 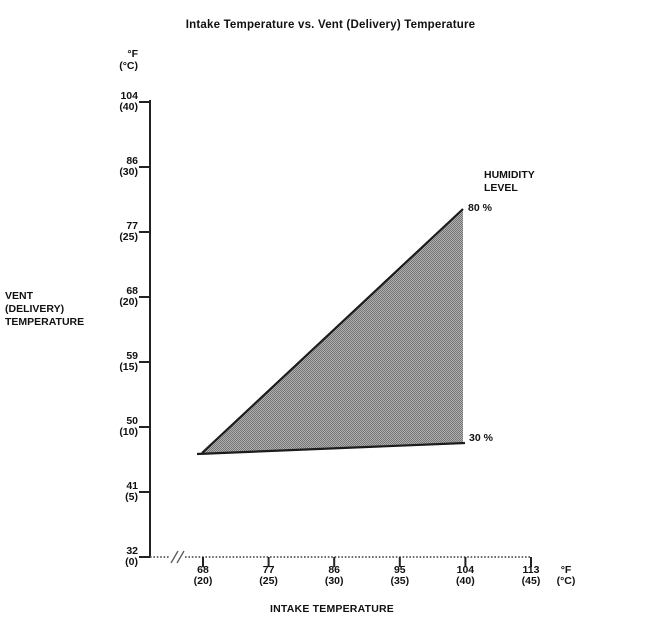 I want to click on x-axis-unit-label: °F (°C), so click(x=566, y=575).